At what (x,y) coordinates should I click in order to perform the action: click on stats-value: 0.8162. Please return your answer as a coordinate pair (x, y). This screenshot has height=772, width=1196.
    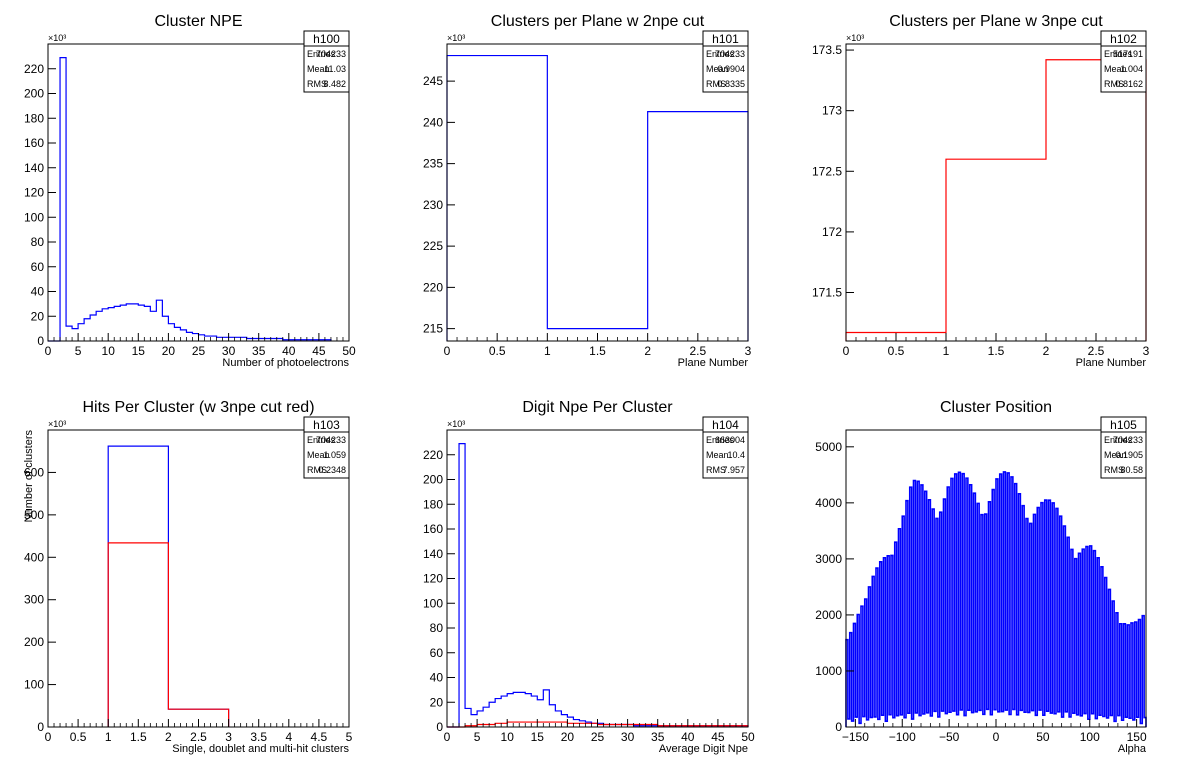
    Looking at the image, I should click on (1129, 84).